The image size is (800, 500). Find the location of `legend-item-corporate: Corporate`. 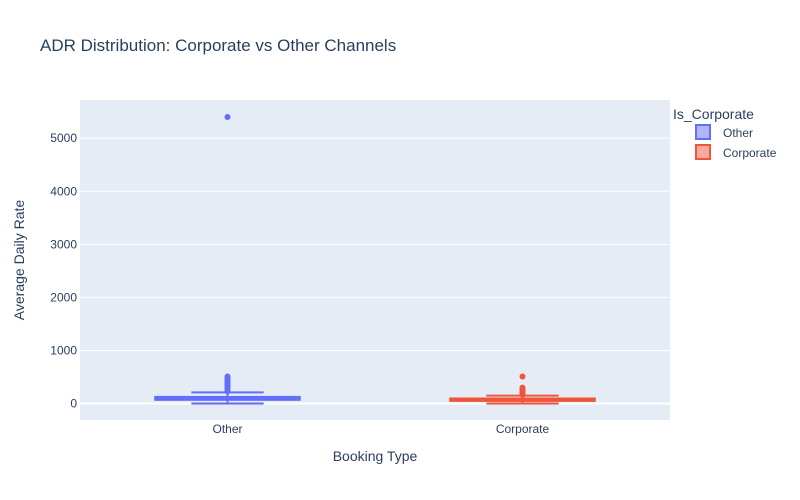

legend-item-corporate: Corporate is located at coordinates (736, 152).